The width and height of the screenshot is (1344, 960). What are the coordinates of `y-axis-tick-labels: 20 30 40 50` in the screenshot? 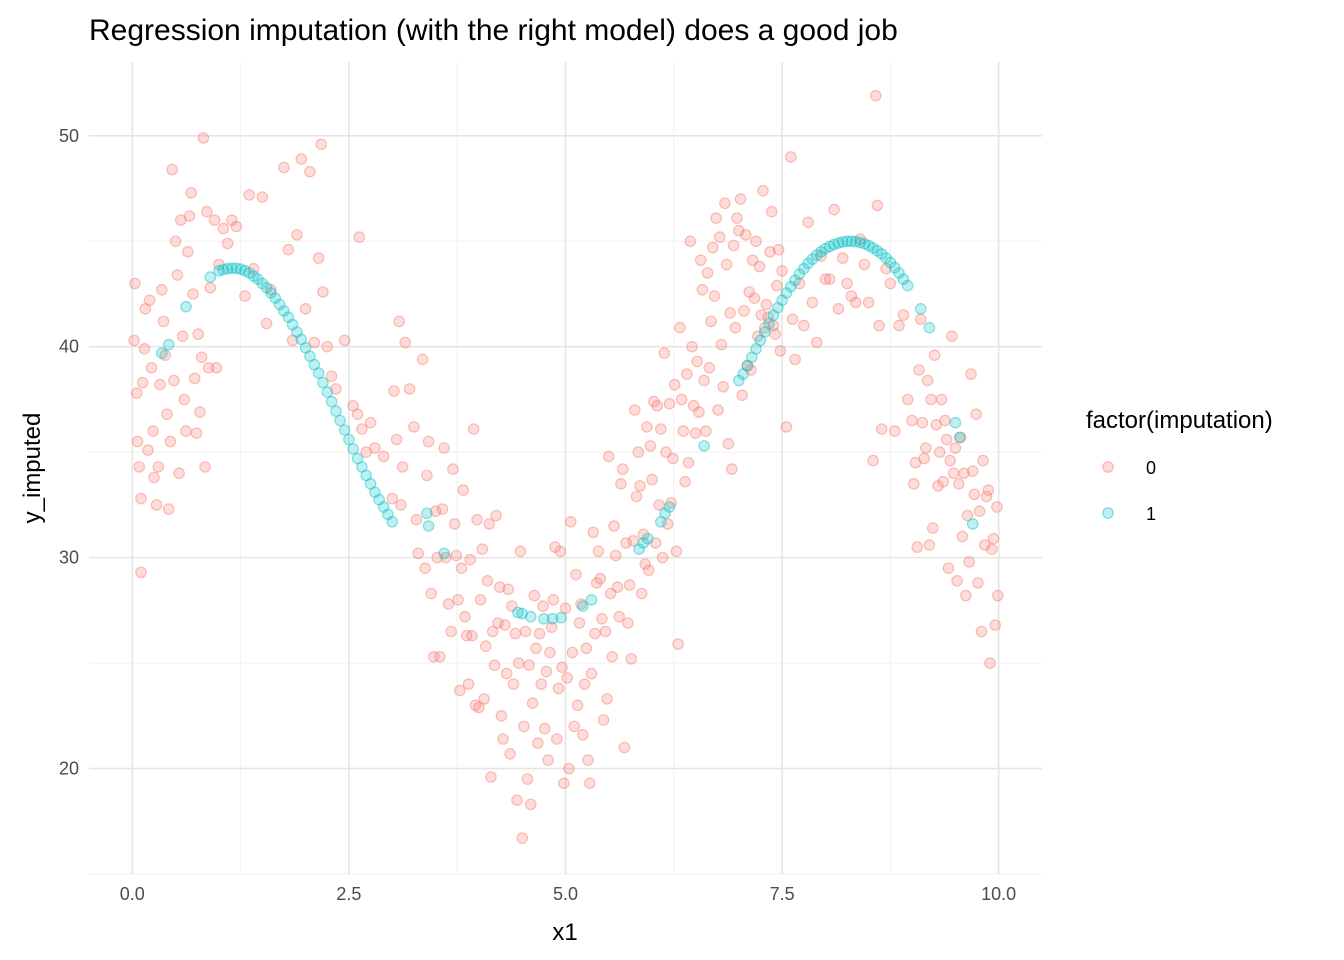 It's located at (69, 452).